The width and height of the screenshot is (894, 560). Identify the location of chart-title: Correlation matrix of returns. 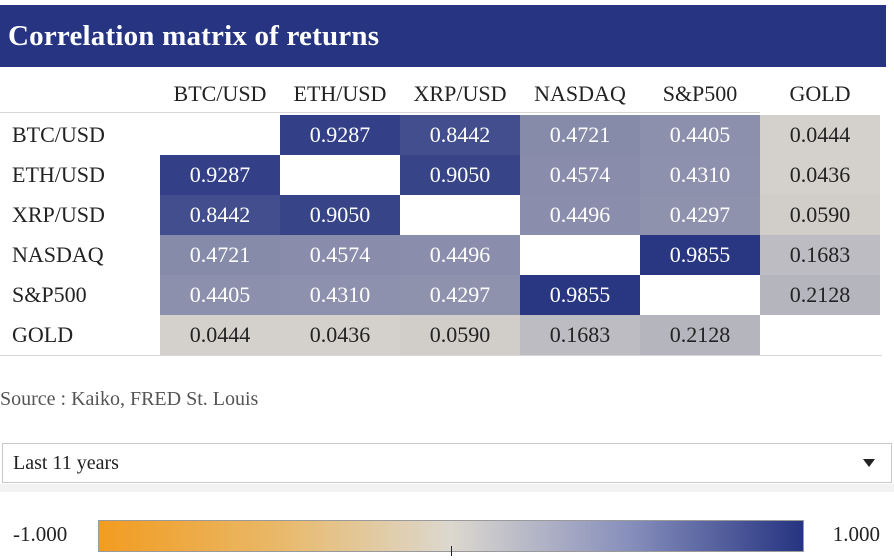
(194, 35).